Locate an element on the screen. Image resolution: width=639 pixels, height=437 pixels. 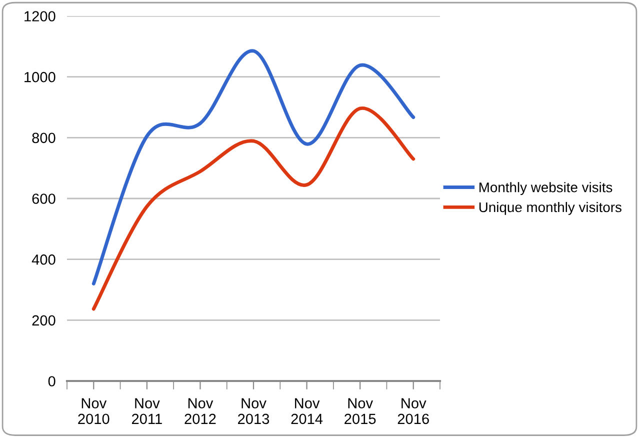
x-tick-label: Nov 2012 is located at coordinates (200, 411).